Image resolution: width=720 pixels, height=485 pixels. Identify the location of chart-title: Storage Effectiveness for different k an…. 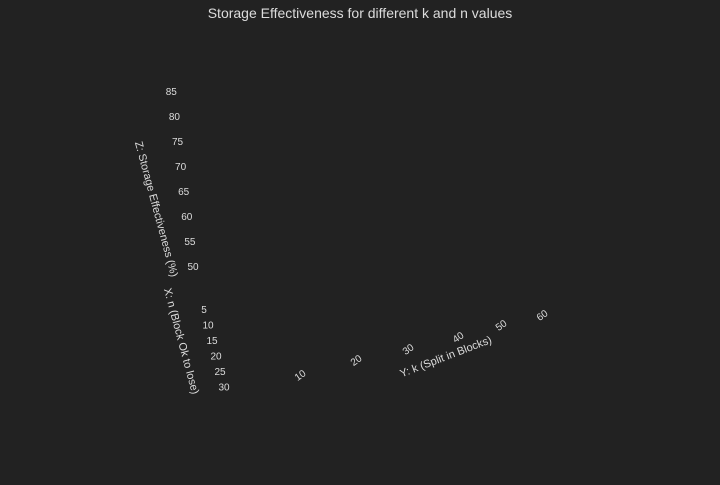
(360, 13).